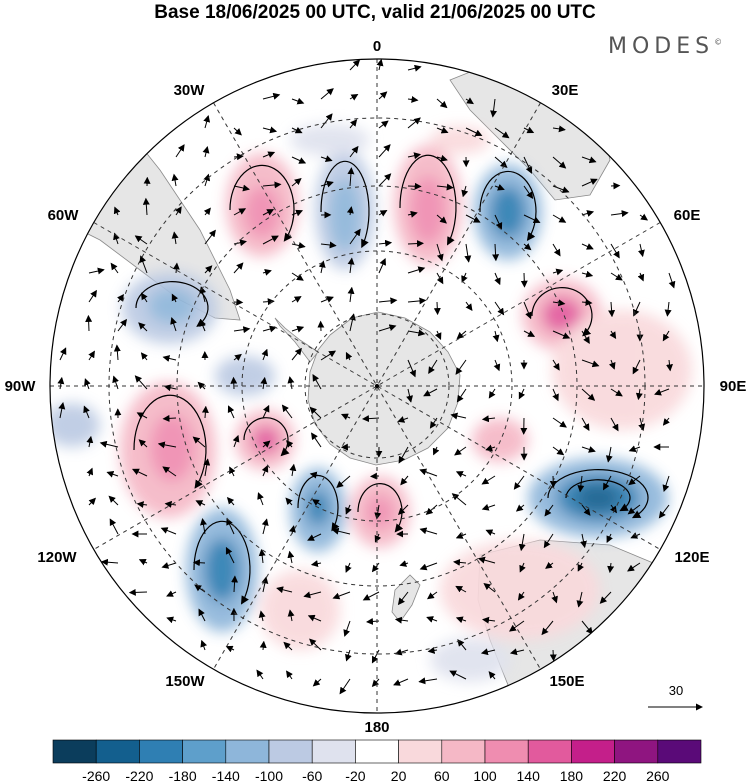  I want to click on colorbar-tick-label: 20, so click(399, 775).